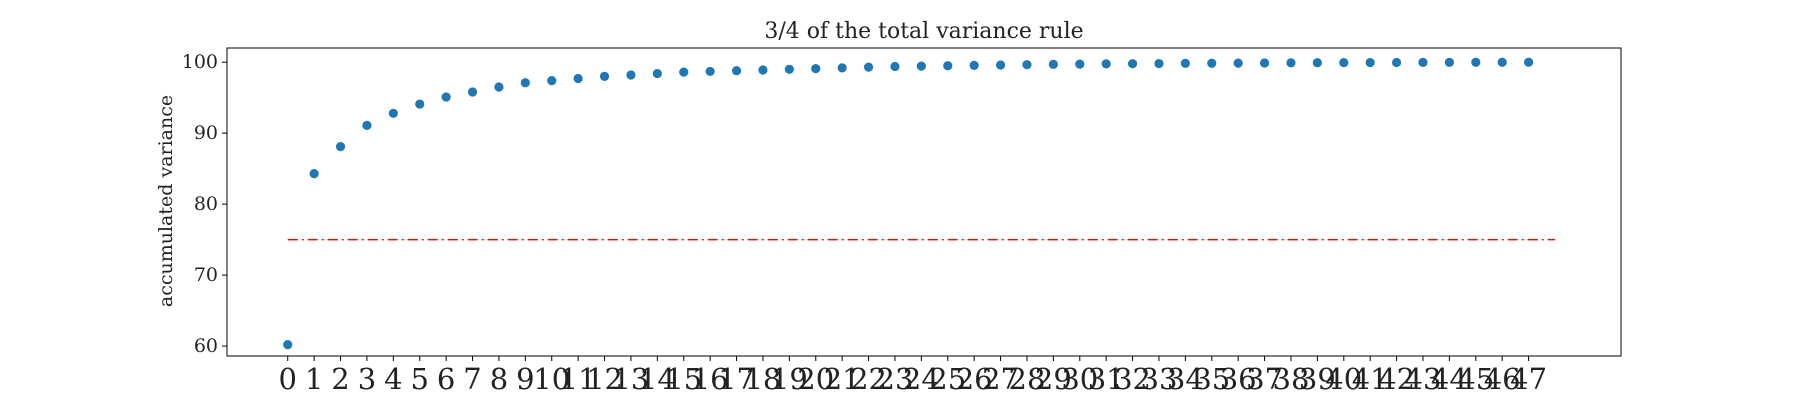 Image resolution: width=1800 pixels, height=400 pixels. Describe the element at coordinates (1211, 379) in the screenshot. I see `x-tick-label: 35` at that location.